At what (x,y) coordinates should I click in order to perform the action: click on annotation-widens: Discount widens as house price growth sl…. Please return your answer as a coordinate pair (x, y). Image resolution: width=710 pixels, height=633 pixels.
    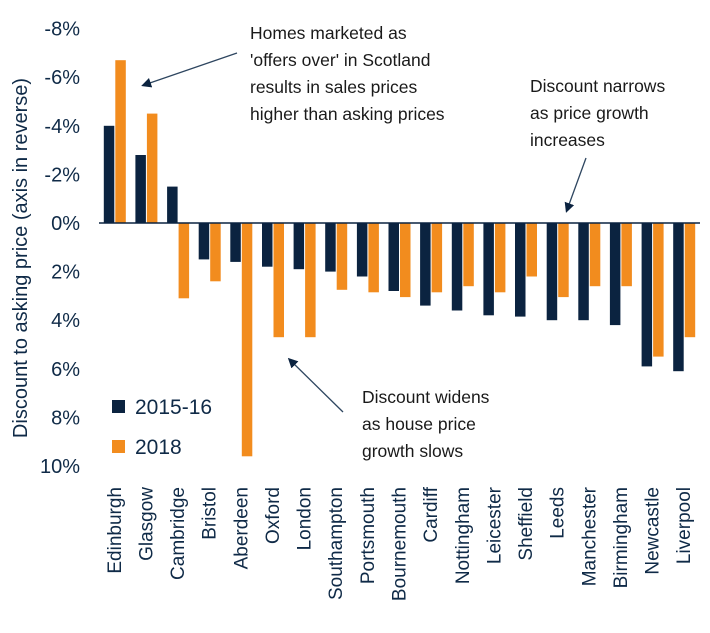
    Looking at the image, I should click on (388, 409).